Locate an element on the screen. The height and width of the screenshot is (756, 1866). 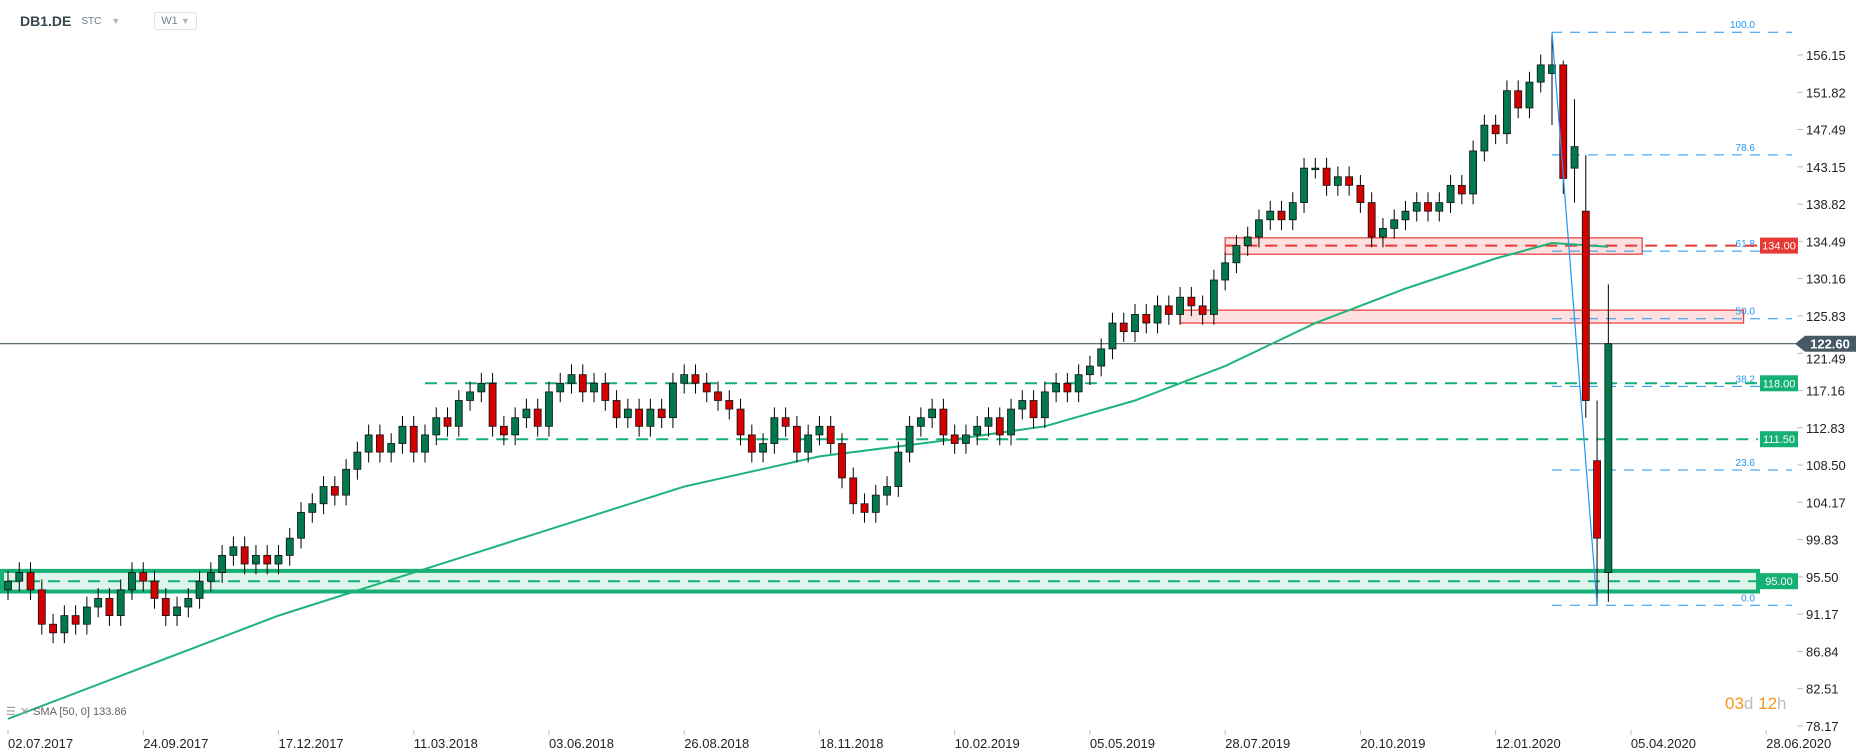
y-tick-label: 104.17 is located at coordinates (1826, 502).